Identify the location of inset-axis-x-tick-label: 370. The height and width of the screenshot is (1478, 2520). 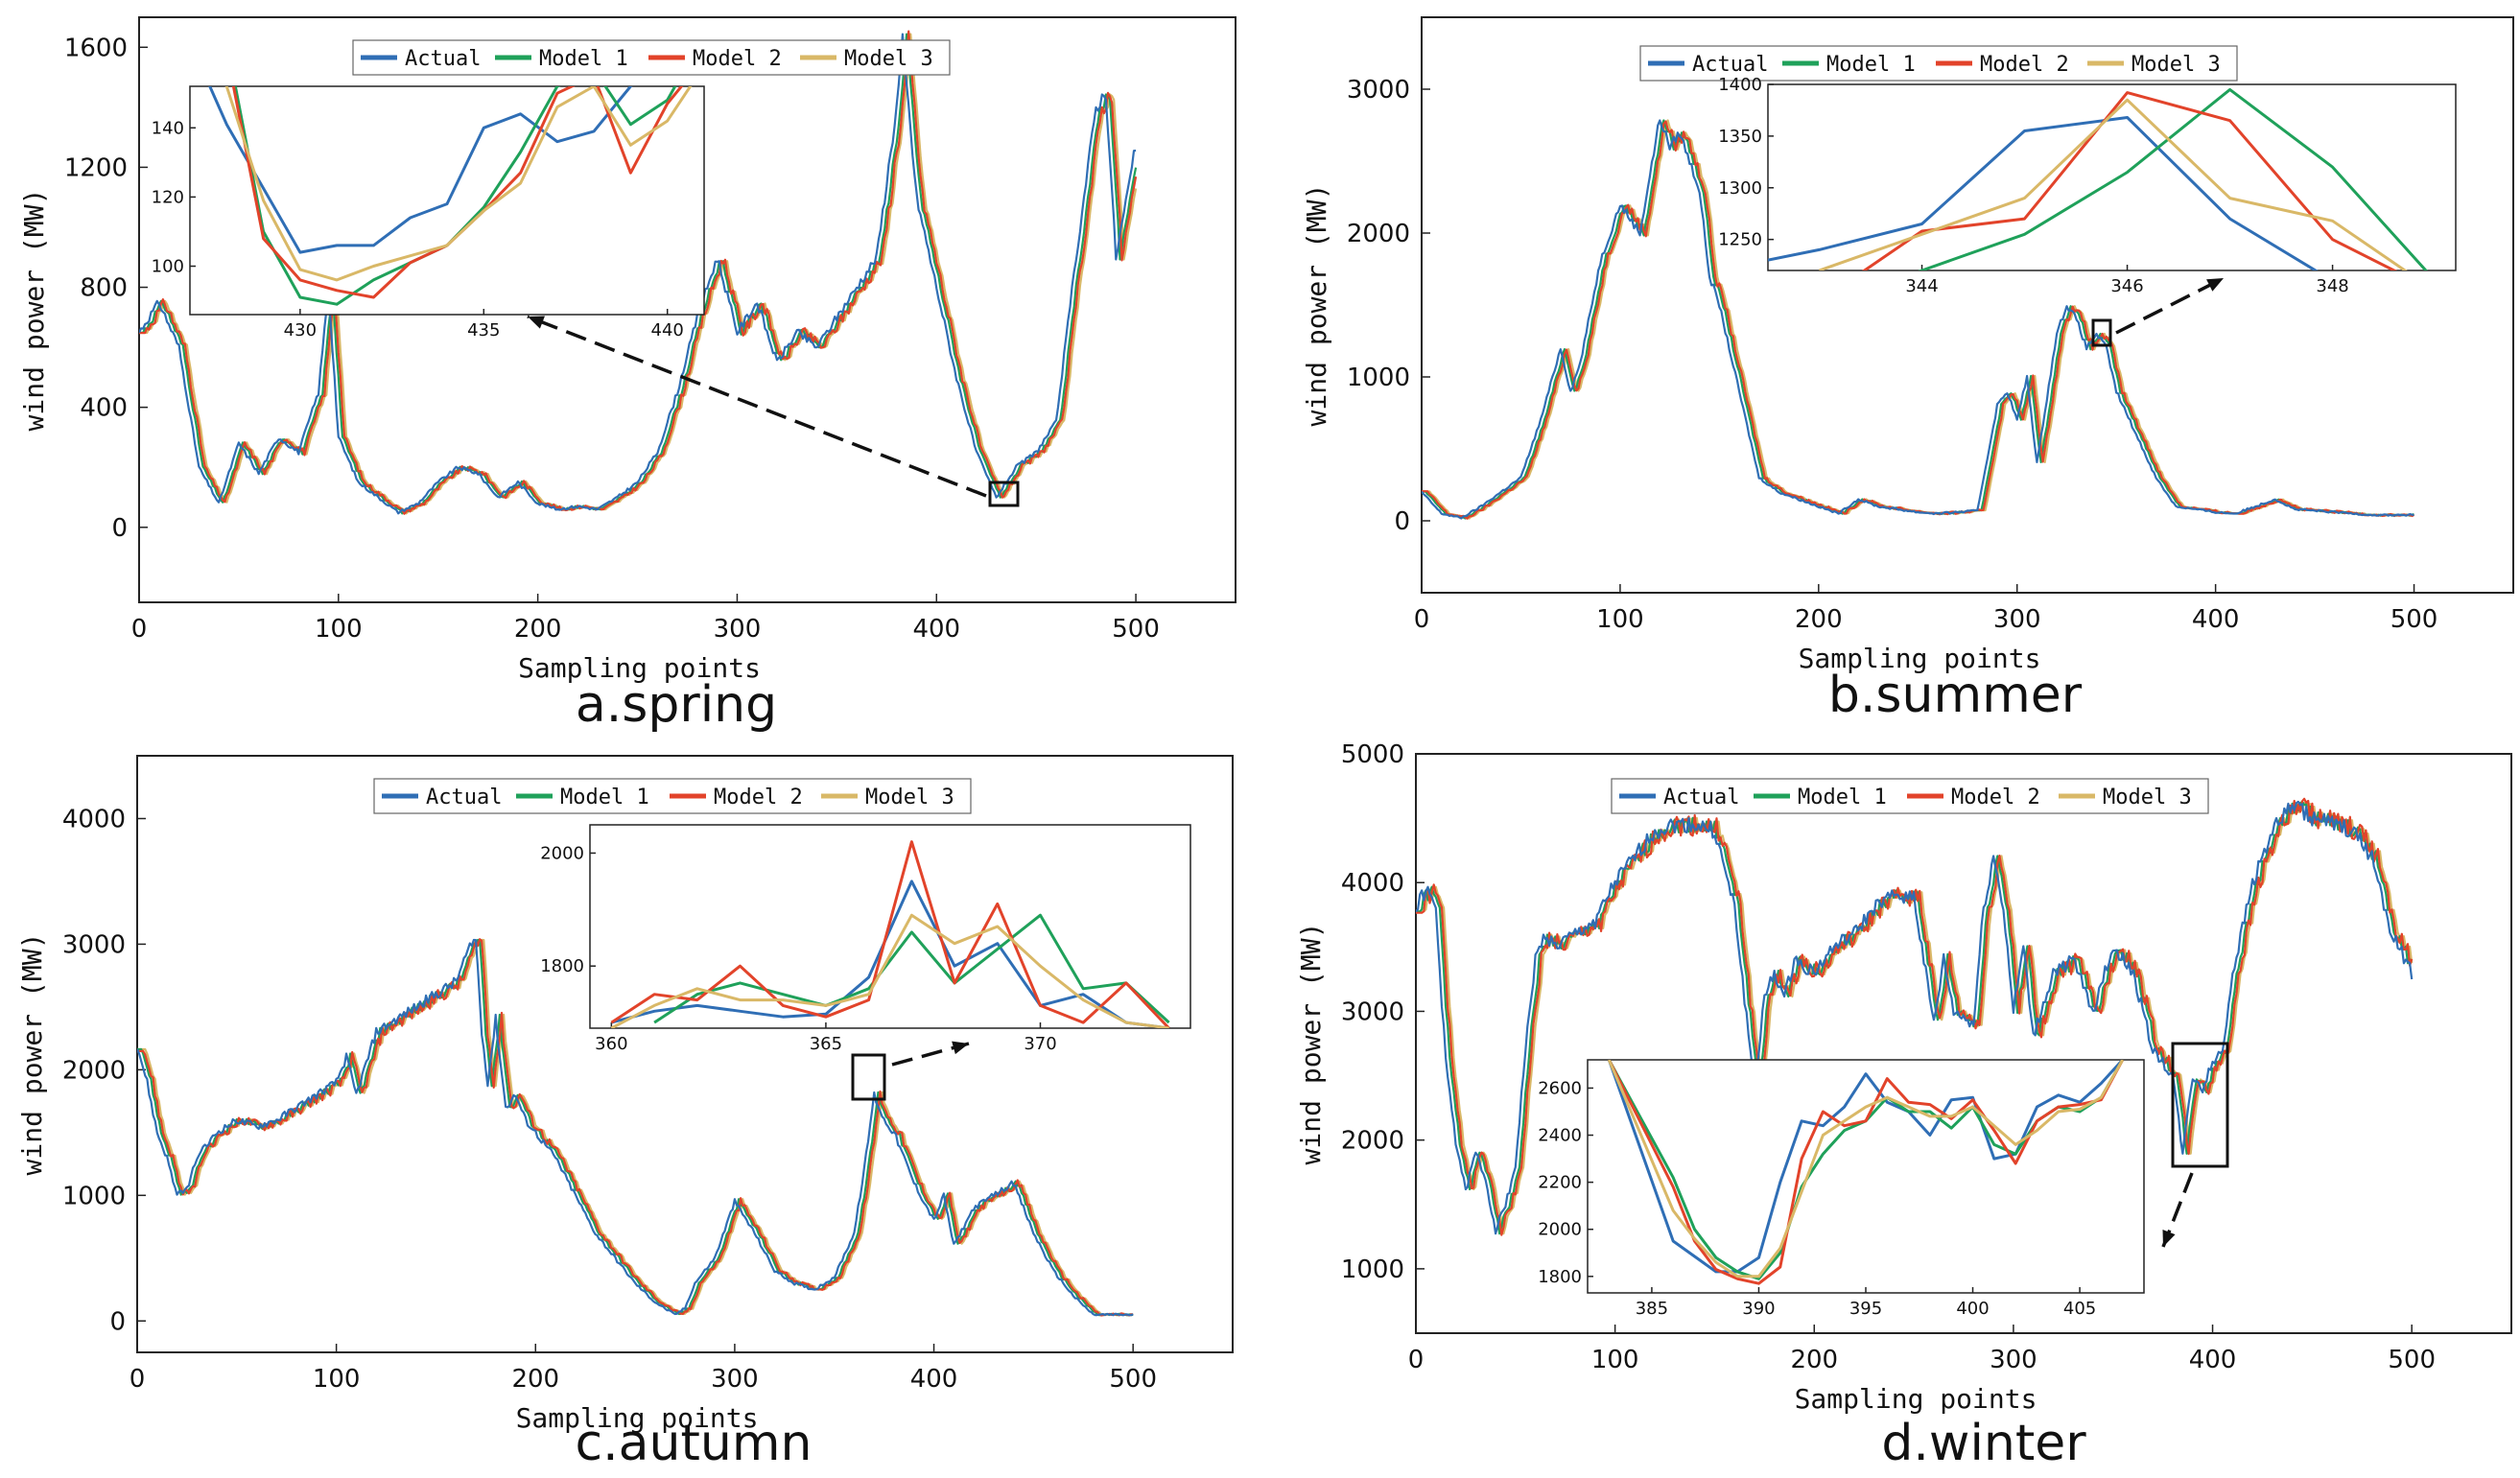
(1040, 1044).